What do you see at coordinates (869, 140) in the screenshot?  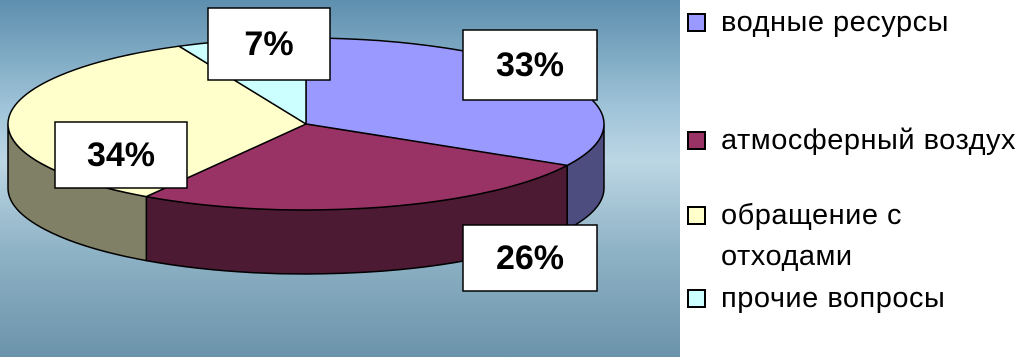 I see `legend-label: атмосферный воздух` at bounding box center [869, 140].